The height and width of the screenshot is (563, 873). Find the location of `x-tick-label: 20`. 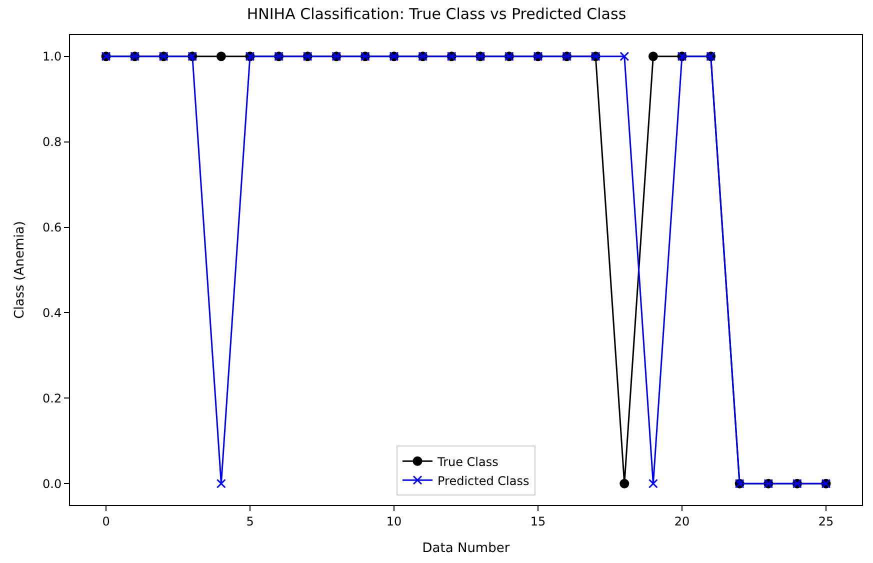

x-tick-label: 20 is located at coordinates (682, 521).